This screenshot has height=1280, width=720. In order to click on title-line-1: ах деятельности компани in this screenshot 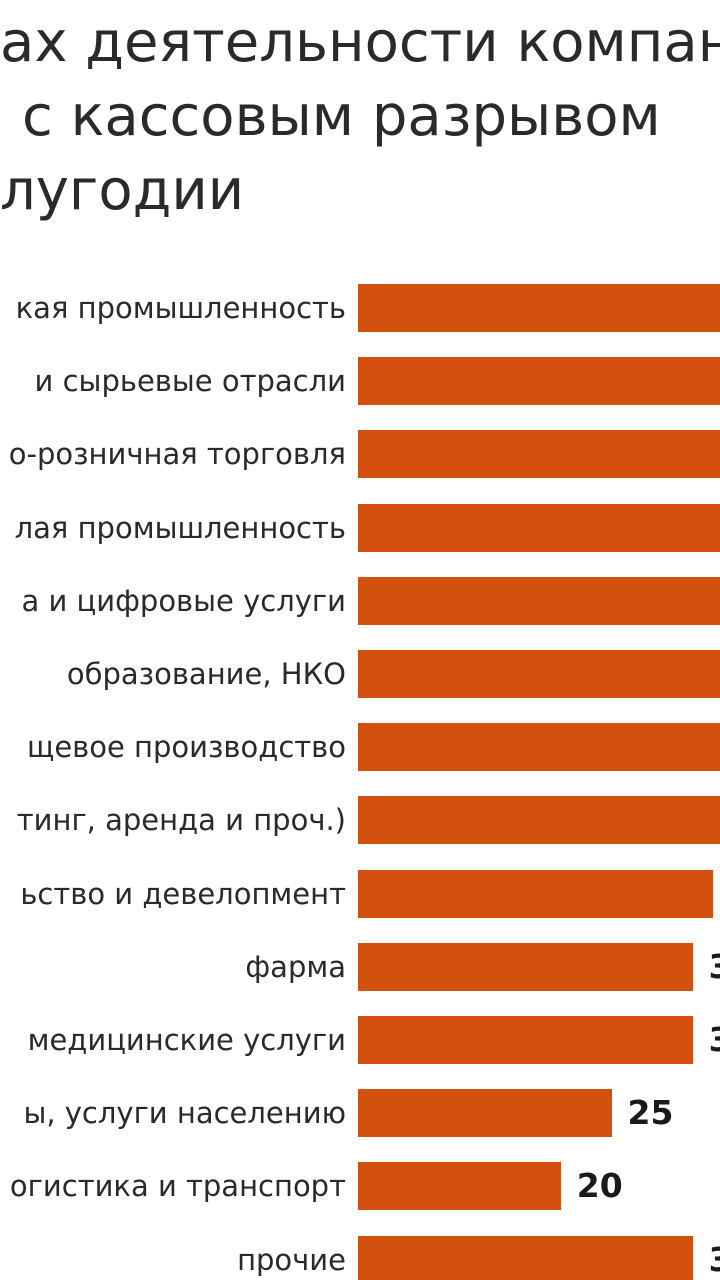, I will do `click(360, 42)`.